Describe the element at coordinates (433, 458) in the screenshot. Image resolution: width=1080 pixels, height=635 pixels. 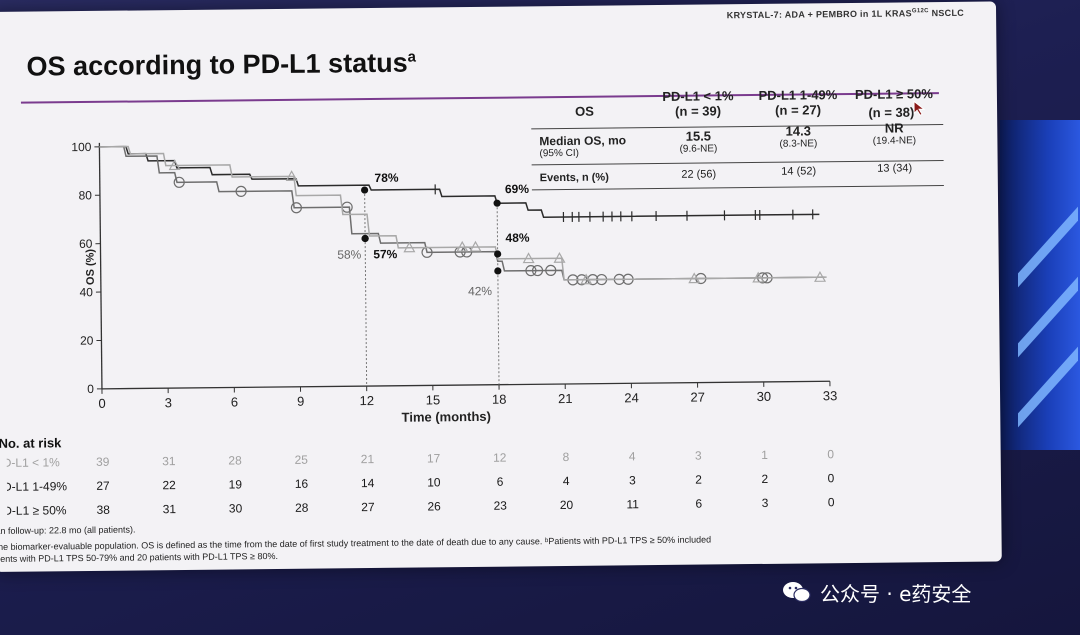
I see `risk-count: 17` at that location.